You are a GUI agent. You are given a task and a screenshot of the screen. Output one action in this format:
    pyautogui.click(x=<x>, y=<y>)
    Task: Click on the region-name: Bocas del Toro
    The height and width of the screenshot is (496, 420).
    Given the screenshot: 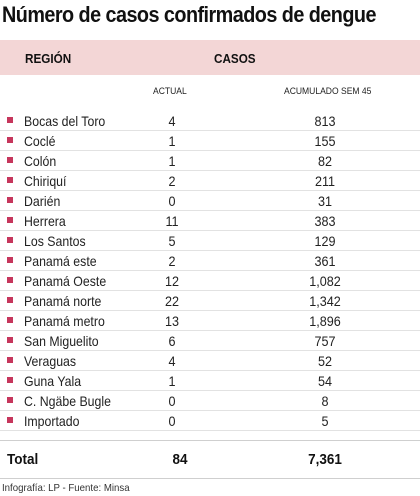 What is the action you would take?
    pyautogui.click(x=65, y=121)
    